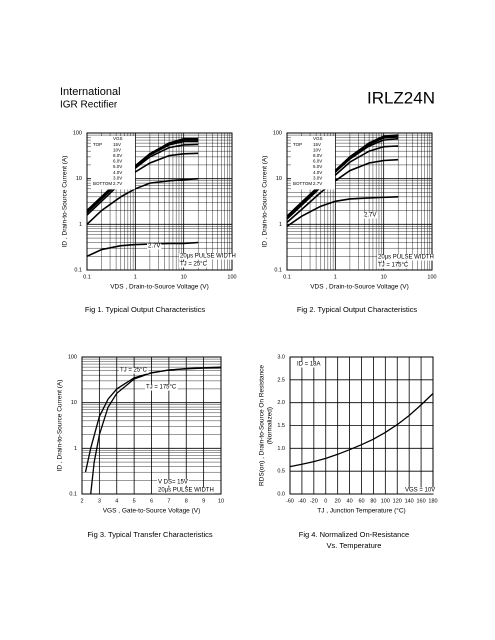 The width and height of the screenshot is (495, 640). Describe the element at coordinates (134, 501) in the screenshot. I see `x-tick-label: 5` at that location.